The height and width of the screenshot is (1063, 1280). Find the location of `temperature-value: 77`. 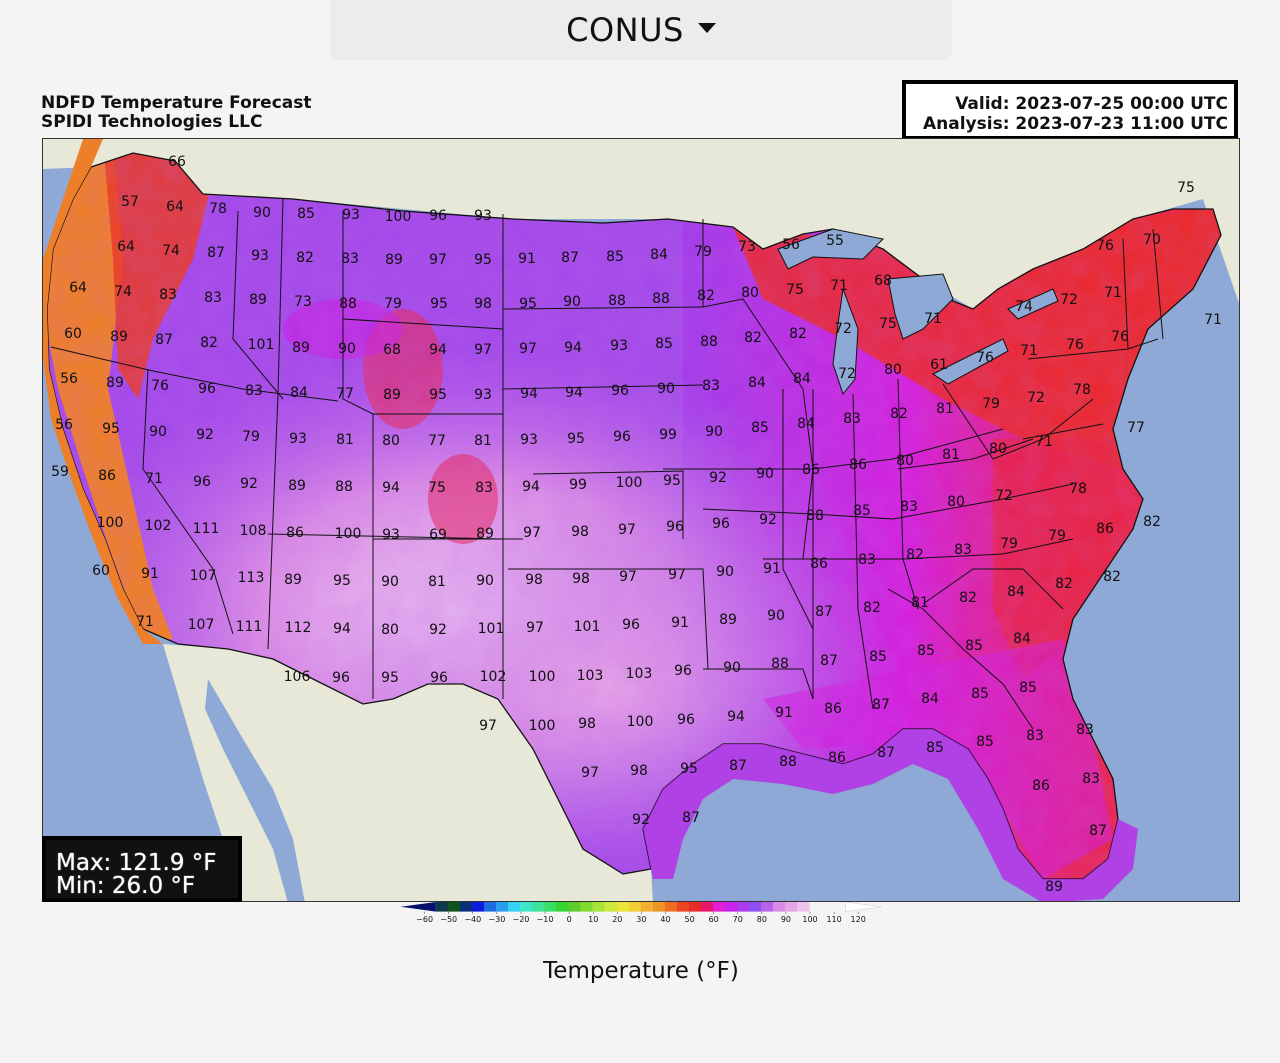

temperature-value: 77 is located at coordinates (345, 394).